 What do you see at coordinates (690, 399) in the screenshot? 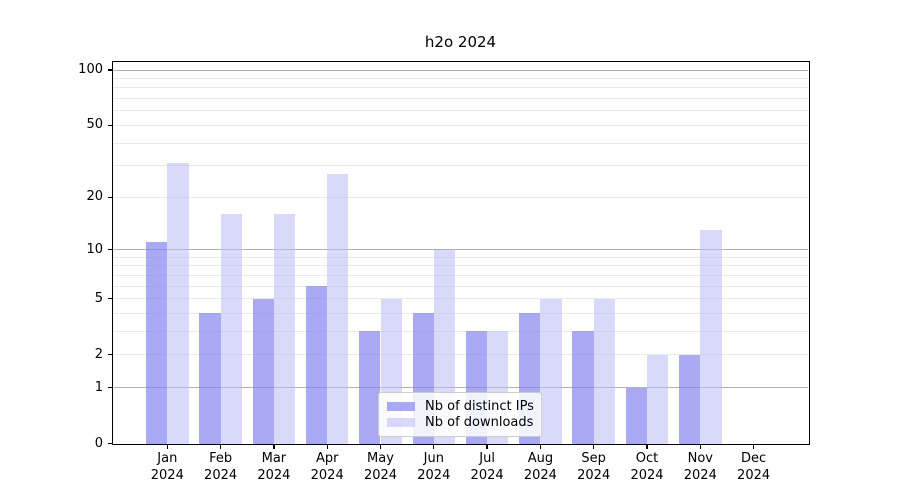
I see `bar-distinct-ips-nov` at bounding box center [690, 399].